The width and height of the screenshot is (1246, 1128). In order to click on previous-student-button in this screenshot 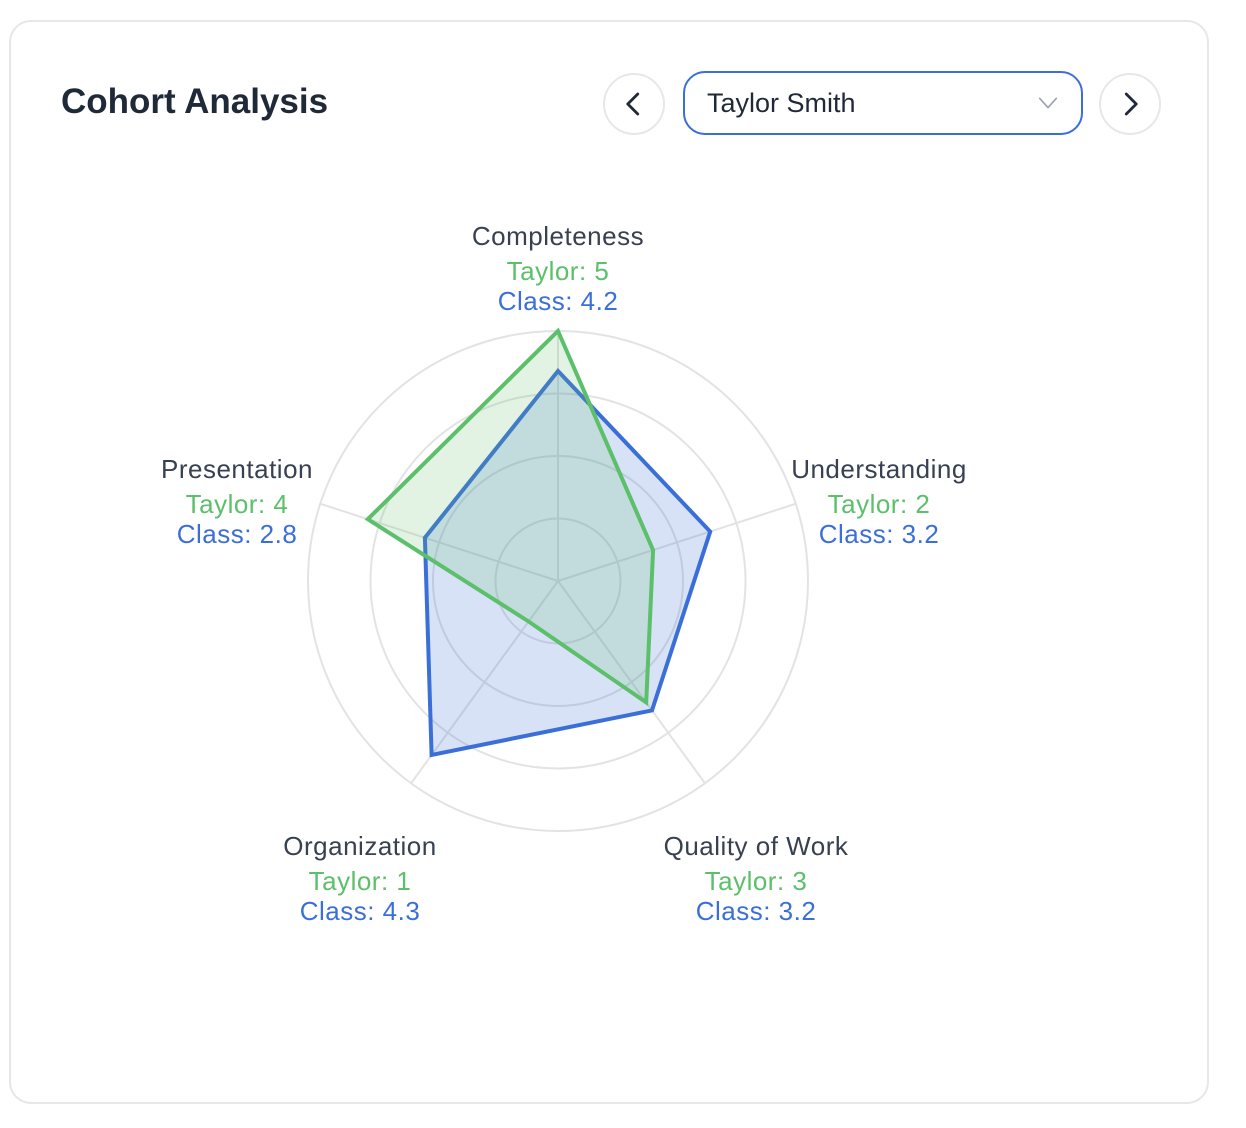, I will do `click(634, 104)`.